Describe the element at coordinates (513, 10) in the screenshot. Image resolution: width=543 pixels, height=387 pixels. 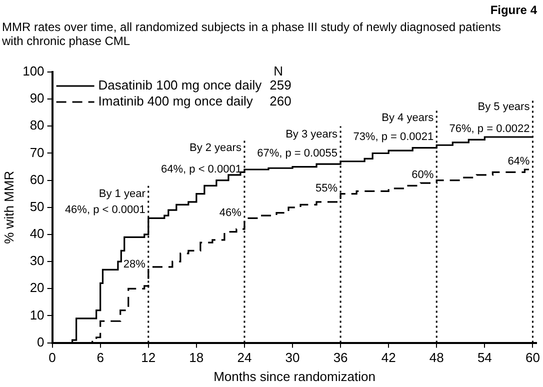
I see `chart-subtitle: Figure 4` at that location.